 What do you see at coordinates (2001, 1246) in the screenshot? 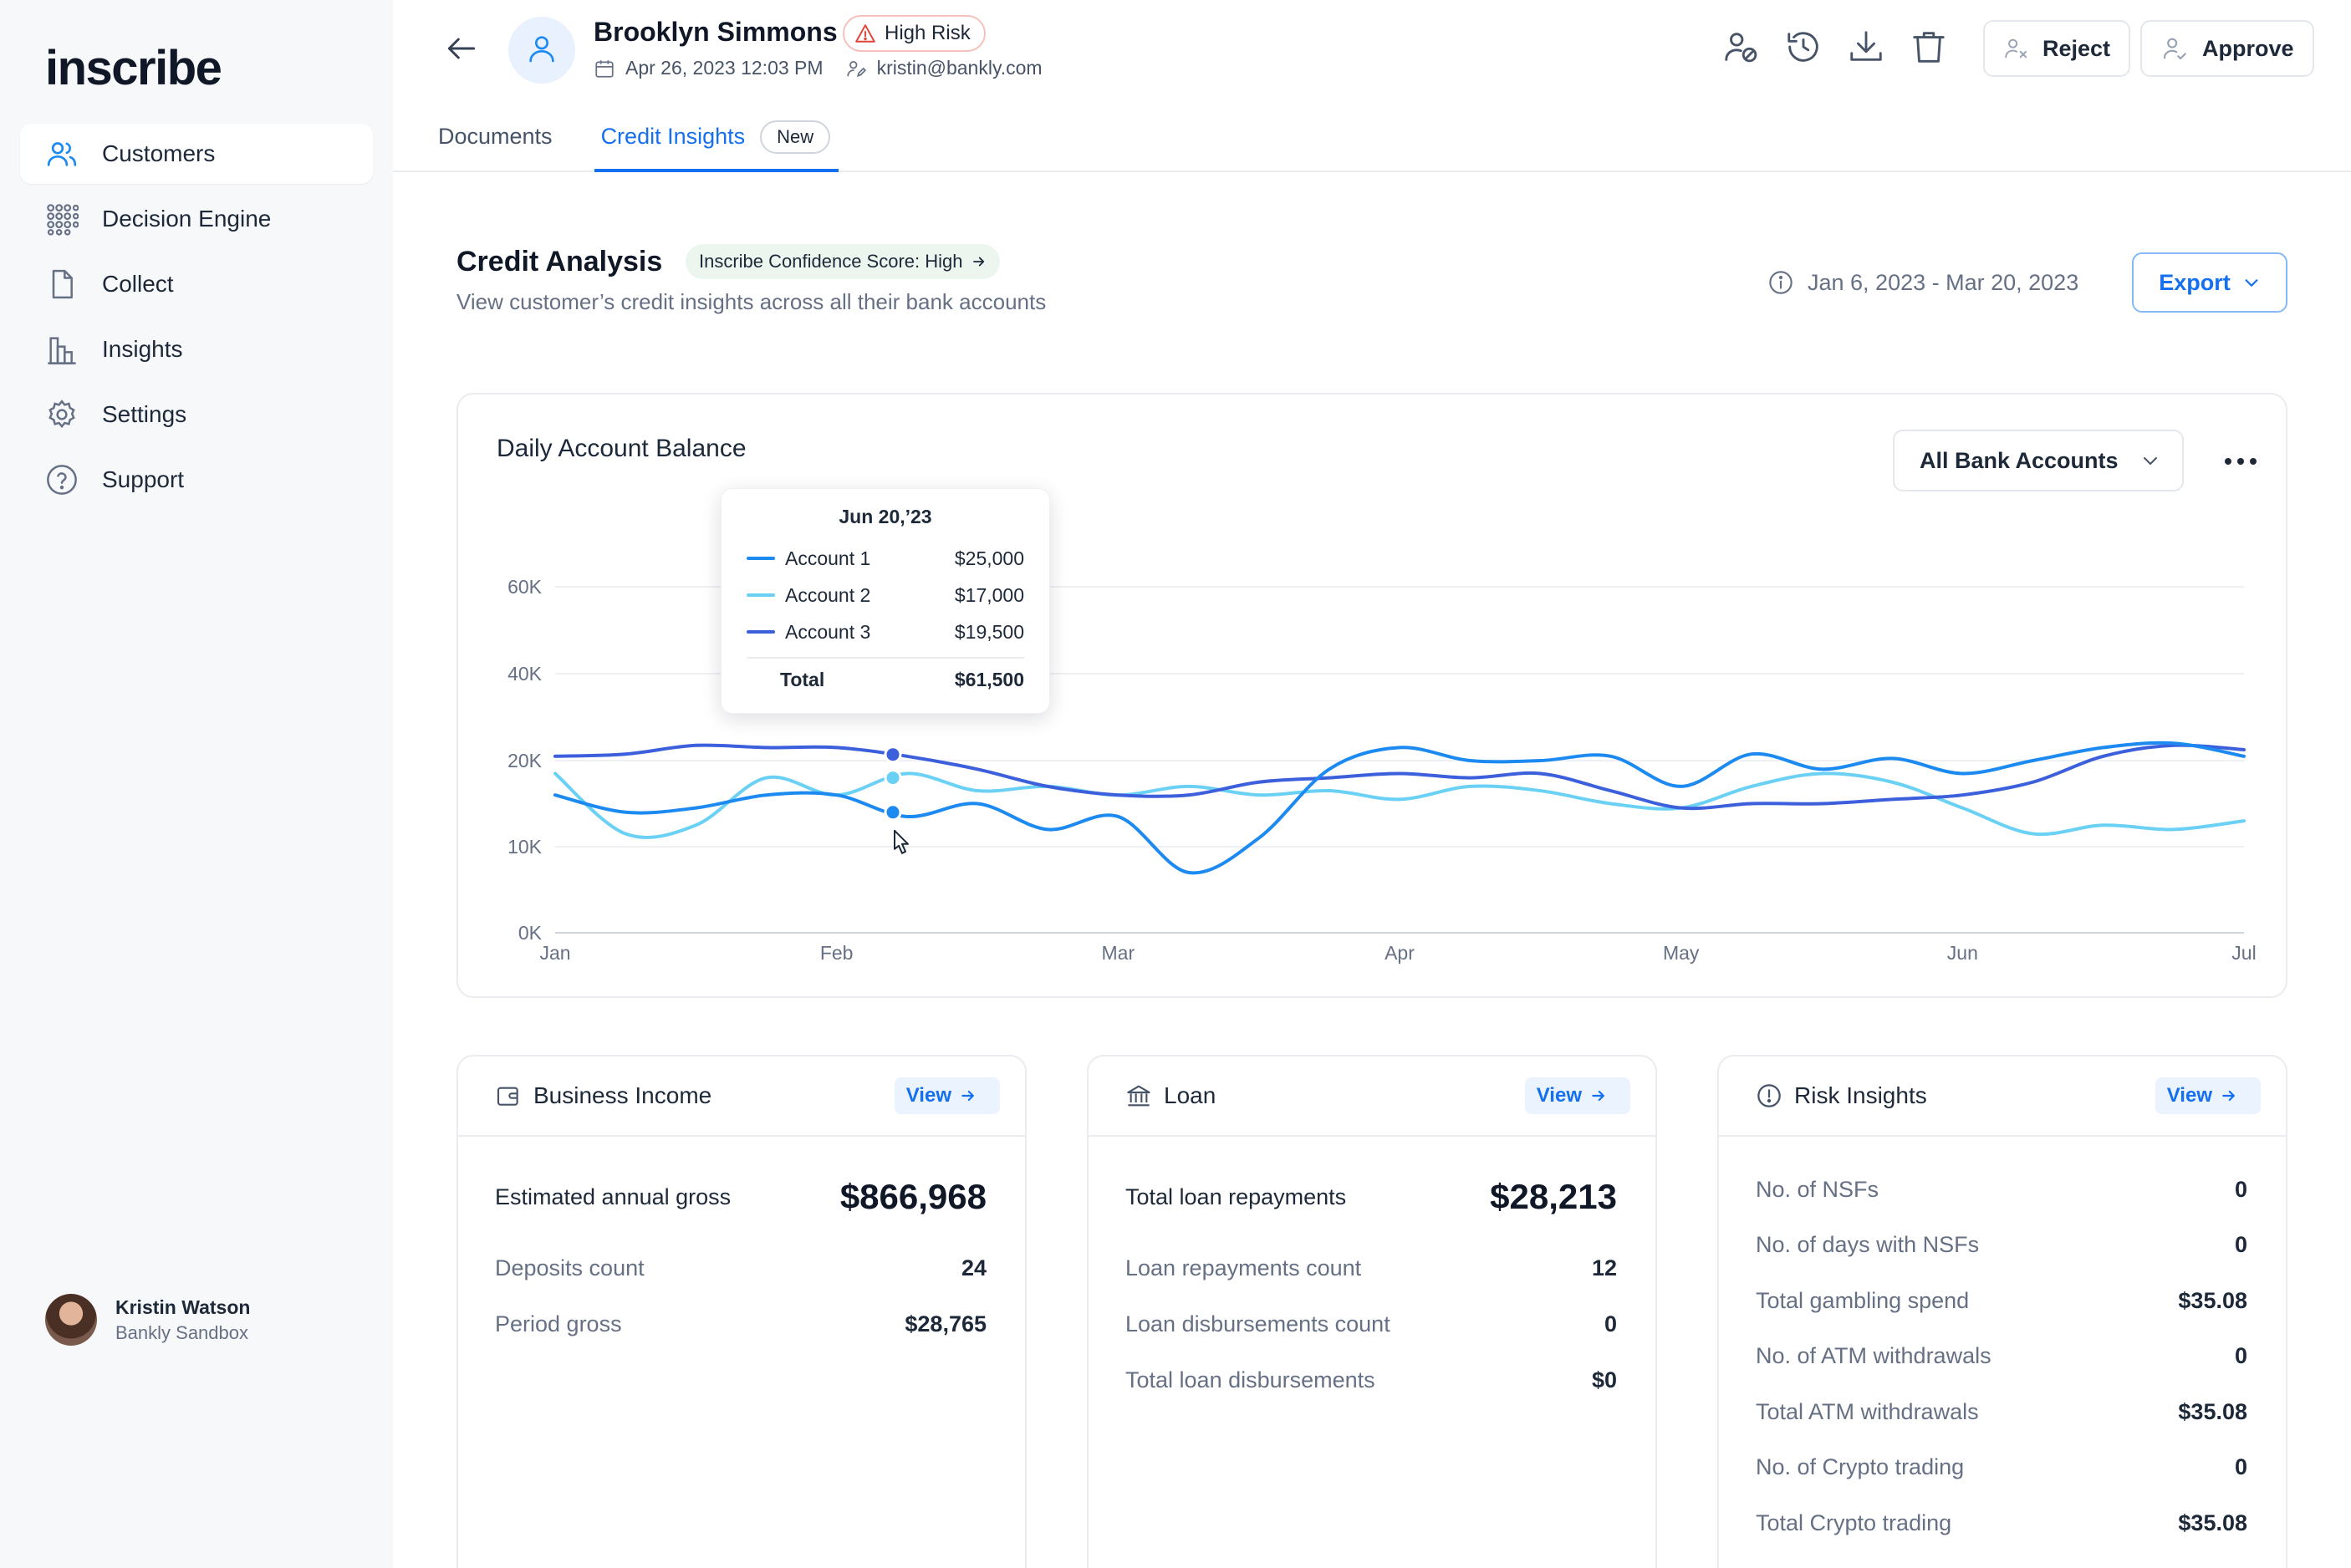
I see `metric-row: No. of days with NSFs 0` at bounding box center [2001, 1246].